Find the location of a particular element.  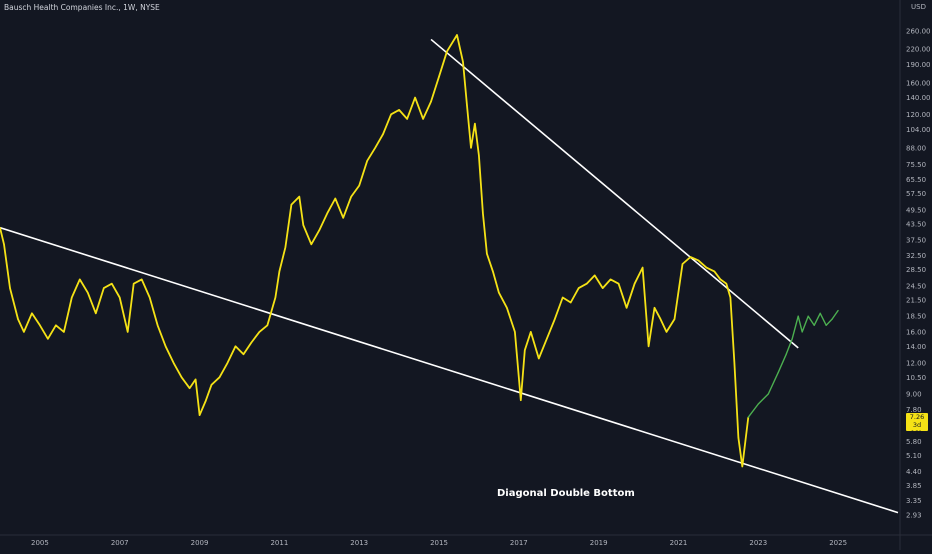

y-tick-label: 9.00 is located at coordinates (914, 394).